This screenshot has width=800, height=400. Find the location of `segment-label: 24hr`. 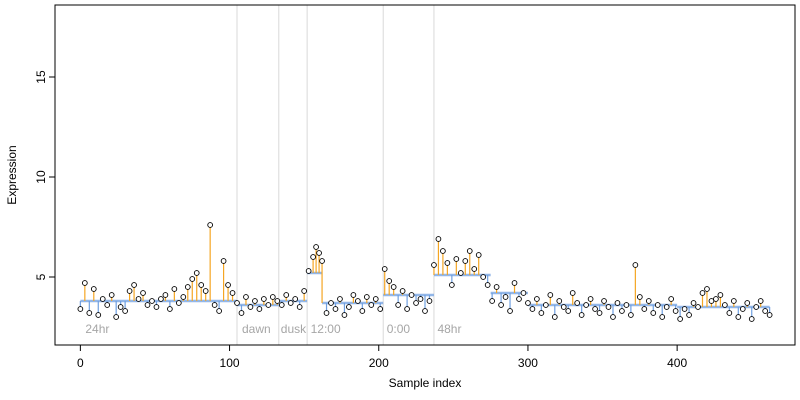

segment-label: 24hr is located at coordinates (97, 329).